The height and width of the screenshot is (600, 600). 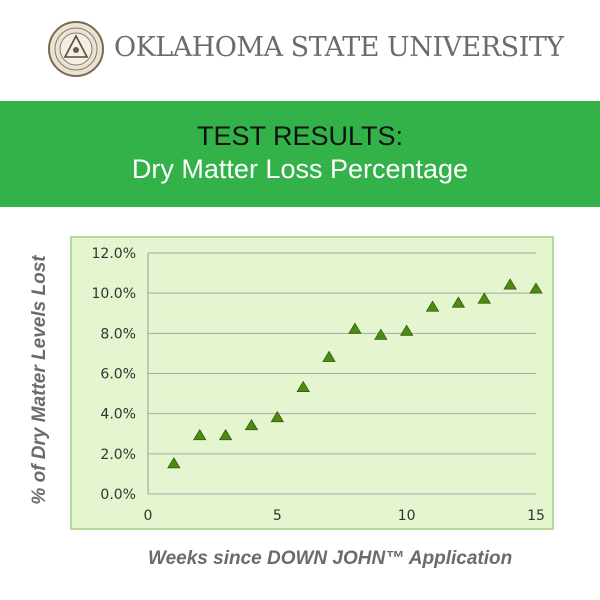 I want to click on banner-subtitle: Dry Matter Loss Percentage, so click(x=300, y=169).